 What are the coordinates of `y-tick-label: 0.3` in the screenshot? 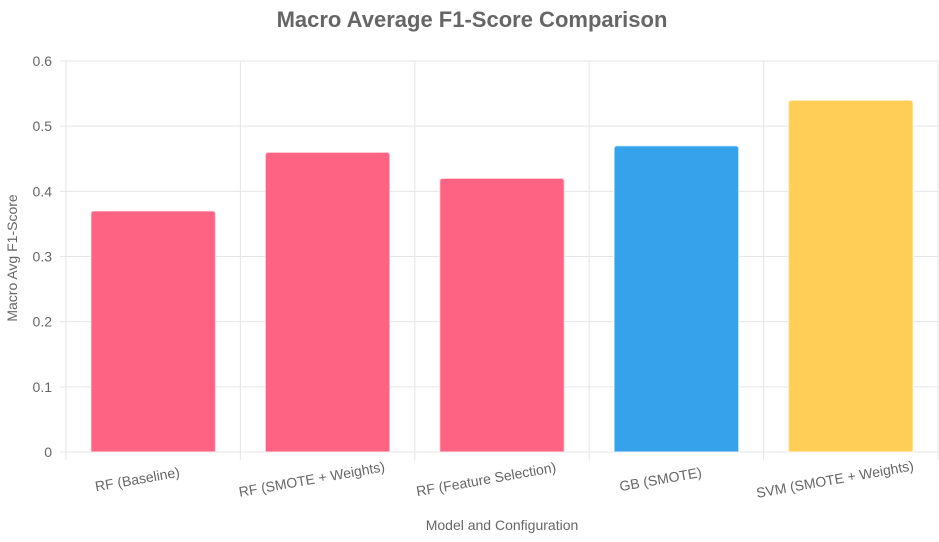 It's located at (43, 257).